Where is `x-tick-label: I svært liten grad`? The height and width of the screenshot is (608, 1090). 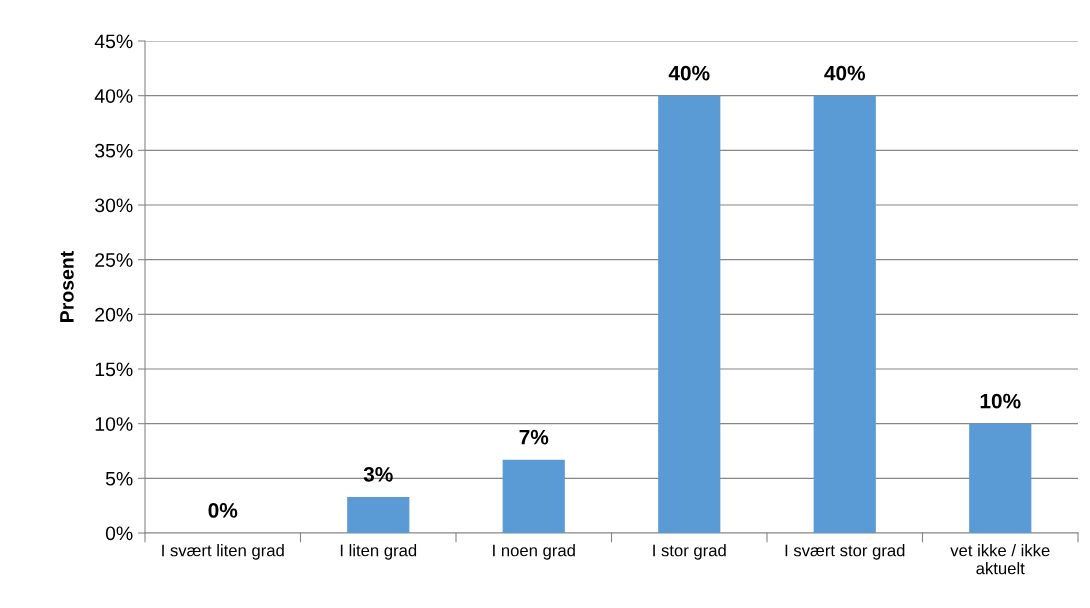 x-tick-label: I svært liten grad is located at coordinates (223, 552).